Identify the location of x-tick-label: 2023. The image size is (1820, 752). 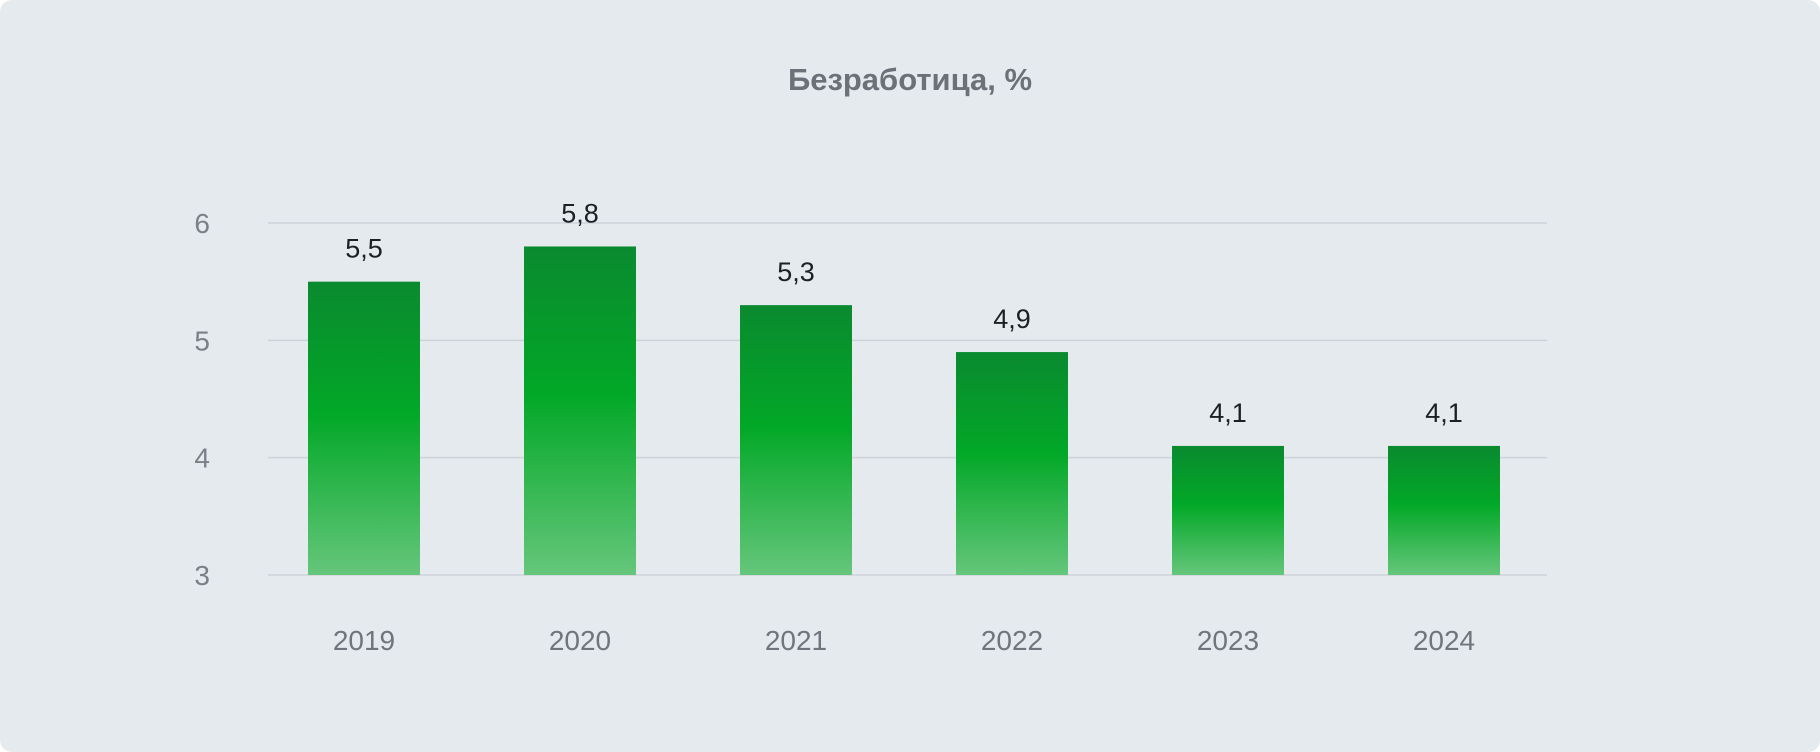
(1228, 640).